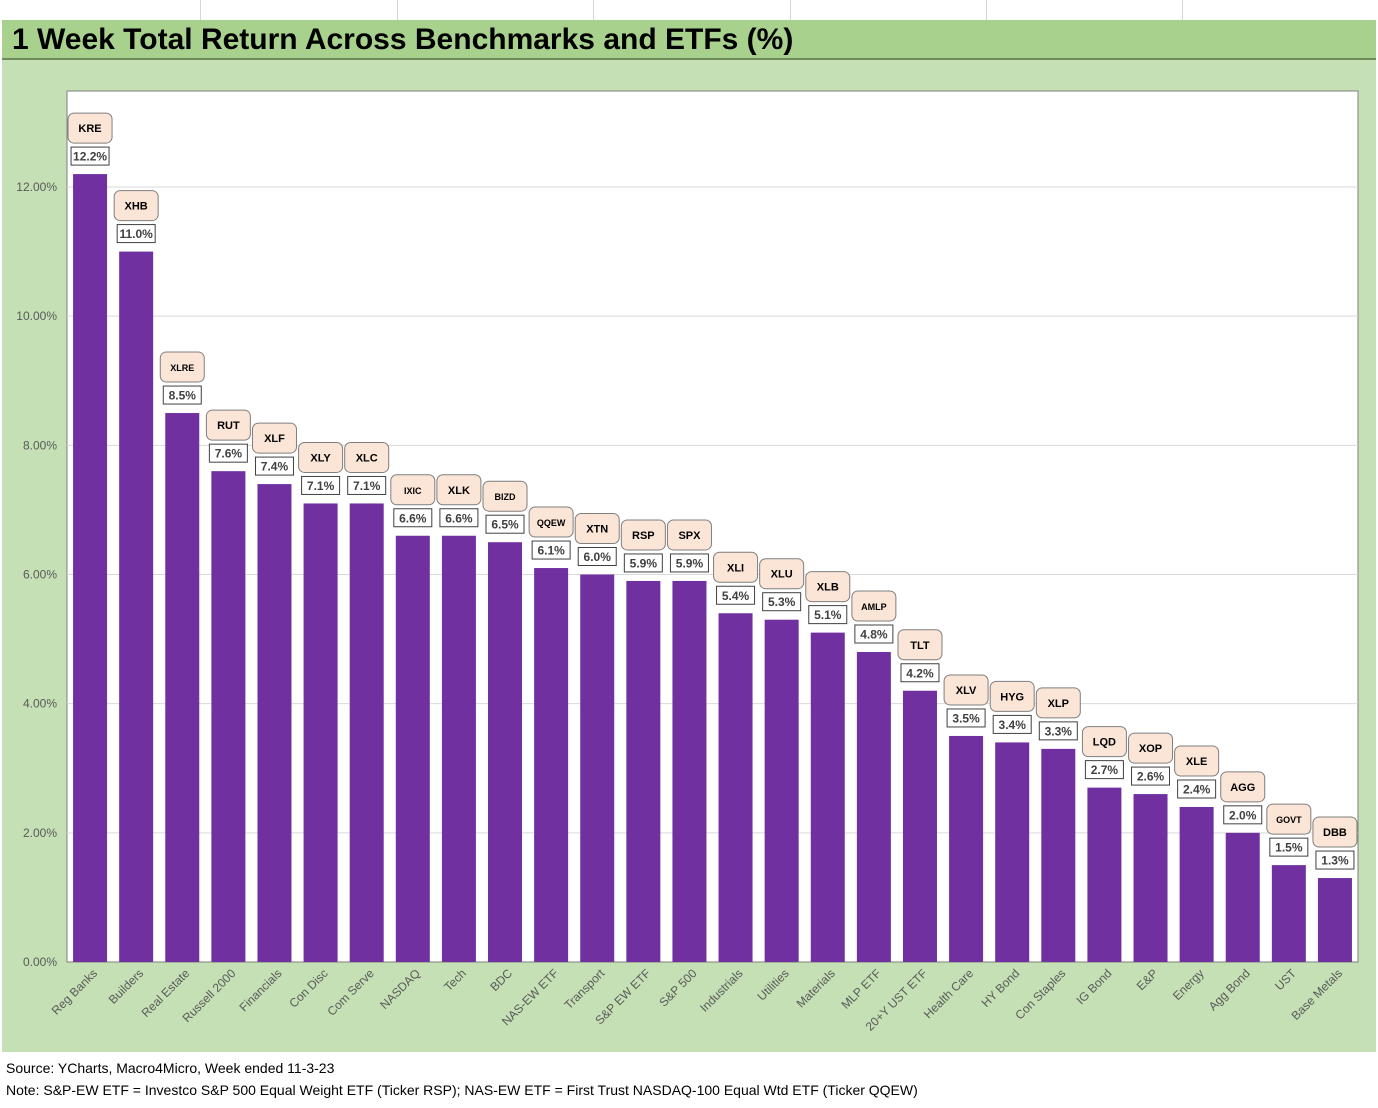 This screenshot has height=1108, width=1378. I want to click on x-tick-label: NASDAQ, so click(400, 989).